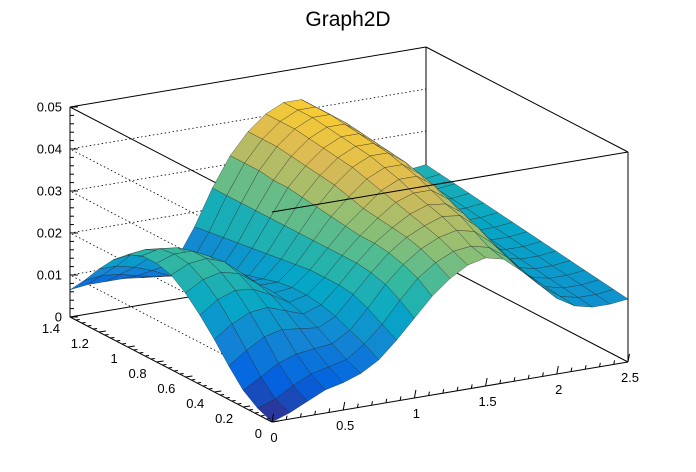  Describe the element at coordinates (345, 425) in the screenshot. I see `x-tick-label: 0.5` at that location.